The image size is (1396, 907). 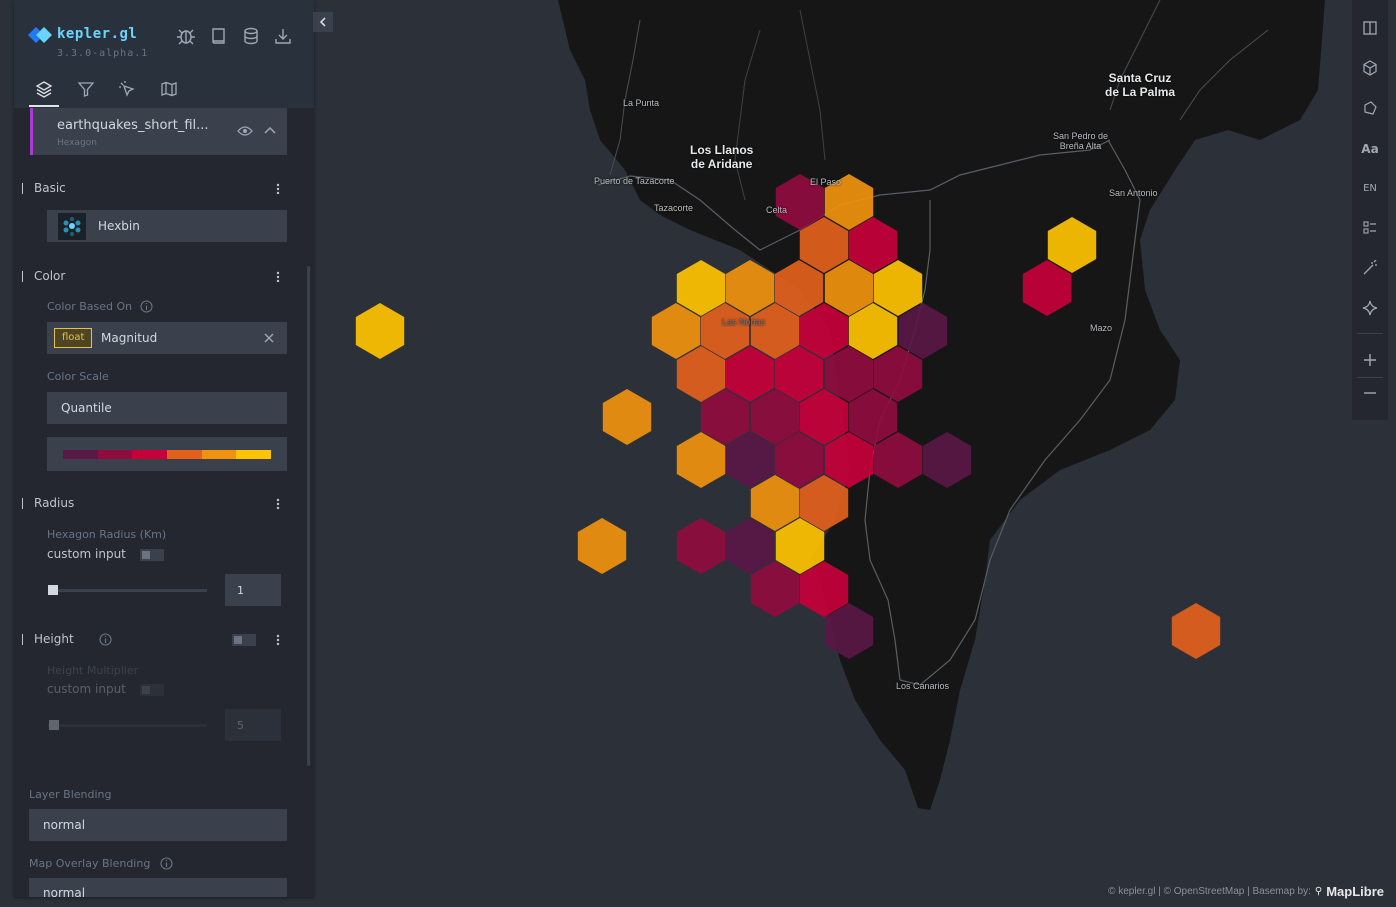 What do you see at coordinates (1370, 188) in the screenshot?
I see `locale-button: EN` at bounding box center [1370, 188].